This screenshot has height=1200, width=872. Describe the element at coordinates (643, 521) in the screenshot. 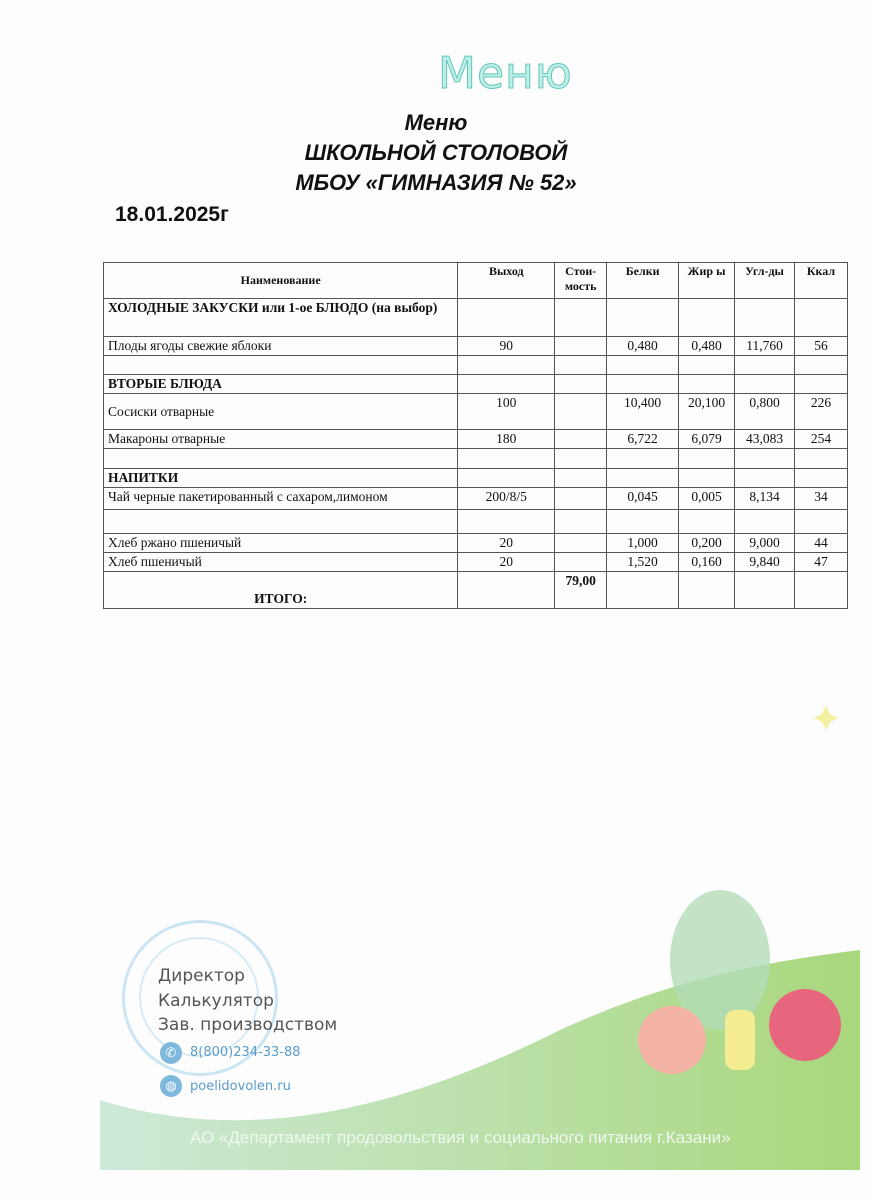

I see `cell-protein` at that location.